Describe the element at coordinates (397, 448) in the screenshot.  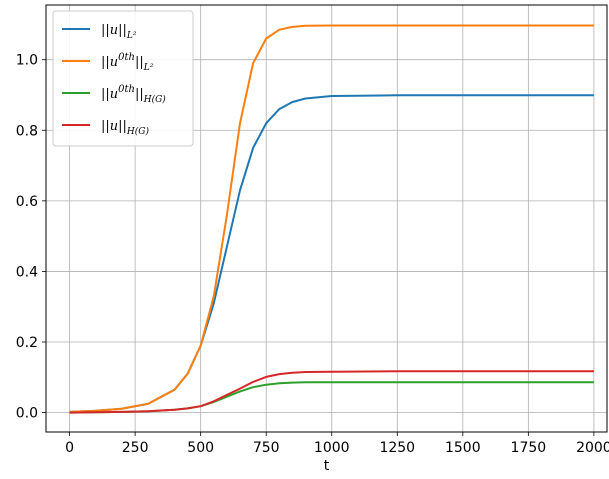
I see `x-tick-label: 1250` at that location.